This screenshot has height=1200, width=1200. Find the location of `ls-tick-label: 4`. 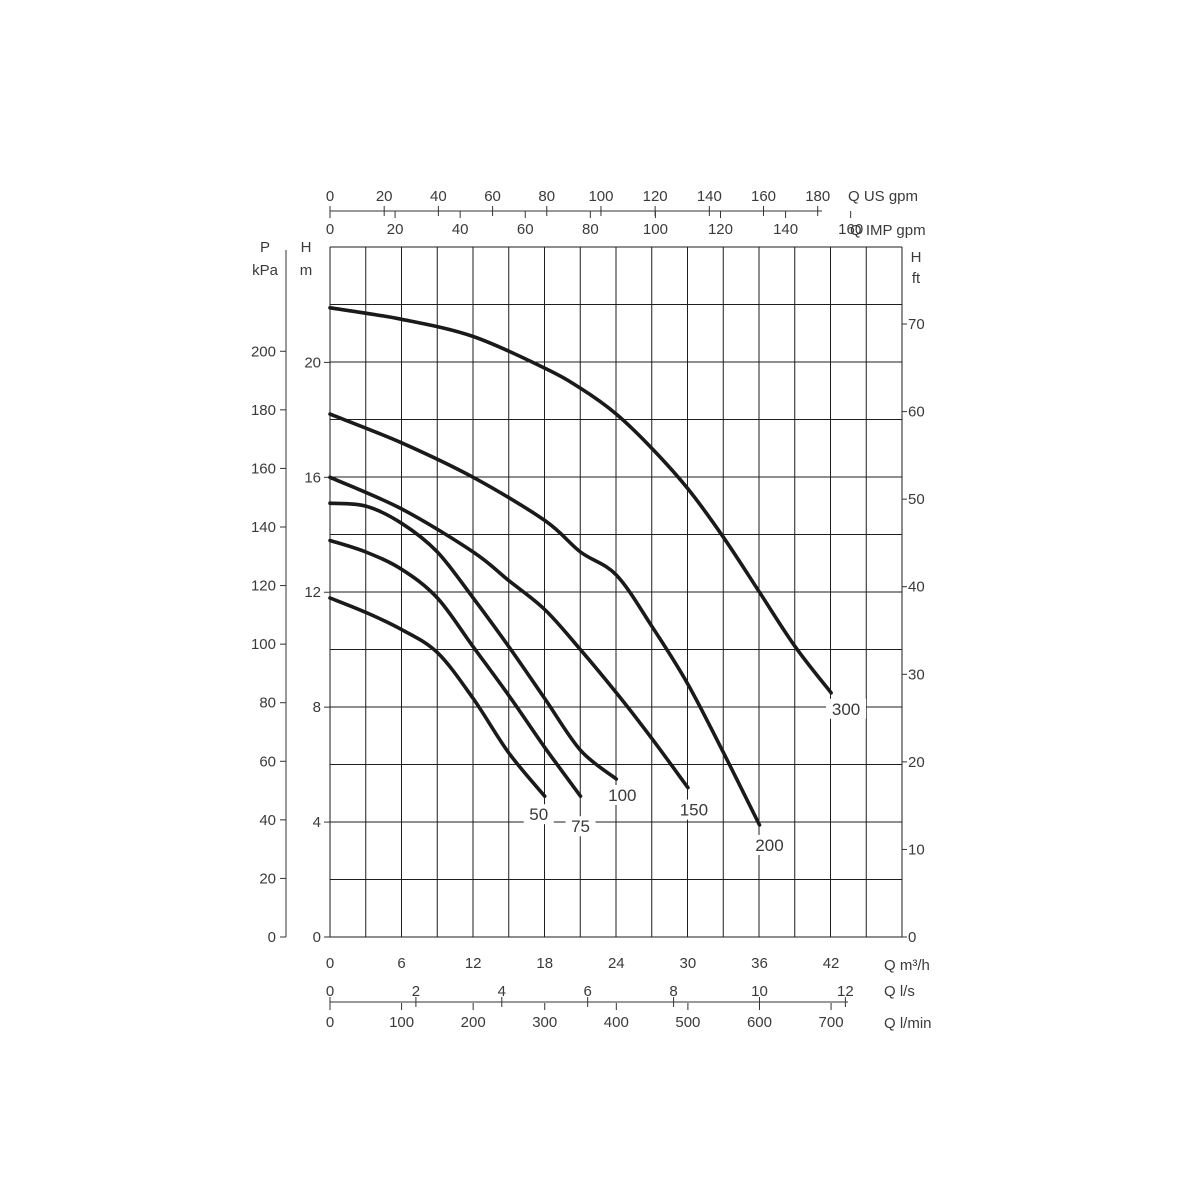

ls-tick-label: 4 is located at coordinates (502, 991).